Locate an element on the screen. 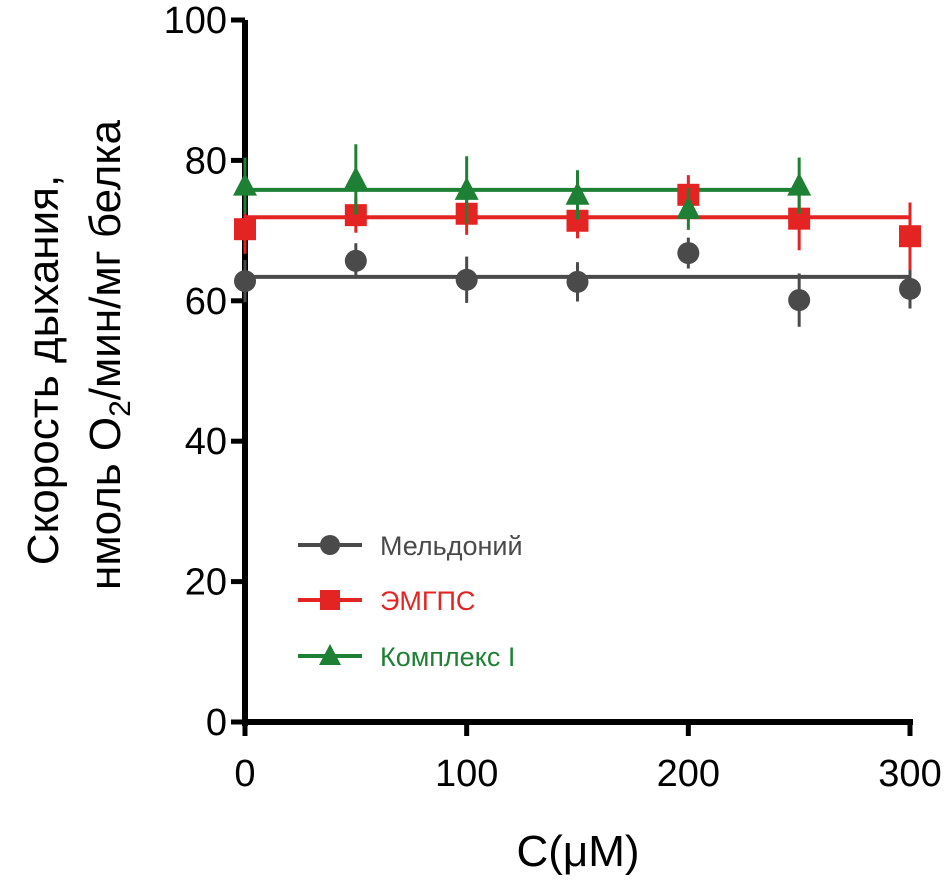  y-axis-title: Скорость дыхания, нмоль O2/мин/мг белка is located at coordinates (78, 354).